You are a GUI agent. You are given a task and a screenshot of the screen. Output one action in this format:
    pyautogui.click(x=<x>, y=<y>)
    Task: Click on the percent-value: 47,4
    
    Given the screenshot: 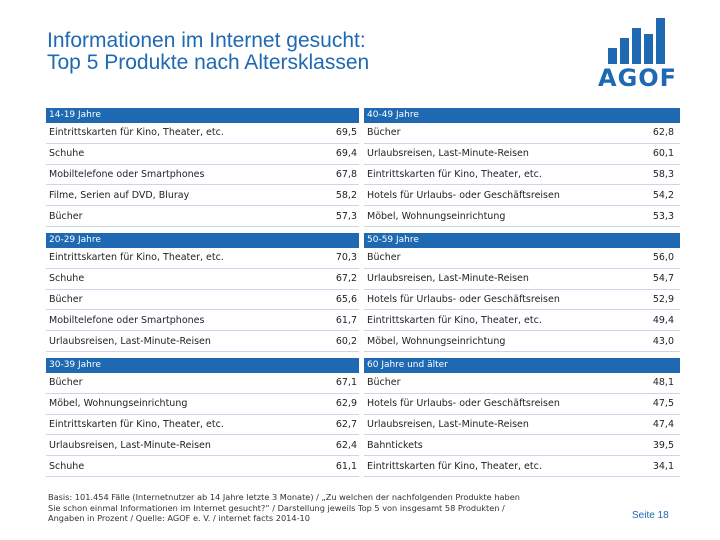 What is the action you would take?
    pyautogui.click(x=663, y=424)
    